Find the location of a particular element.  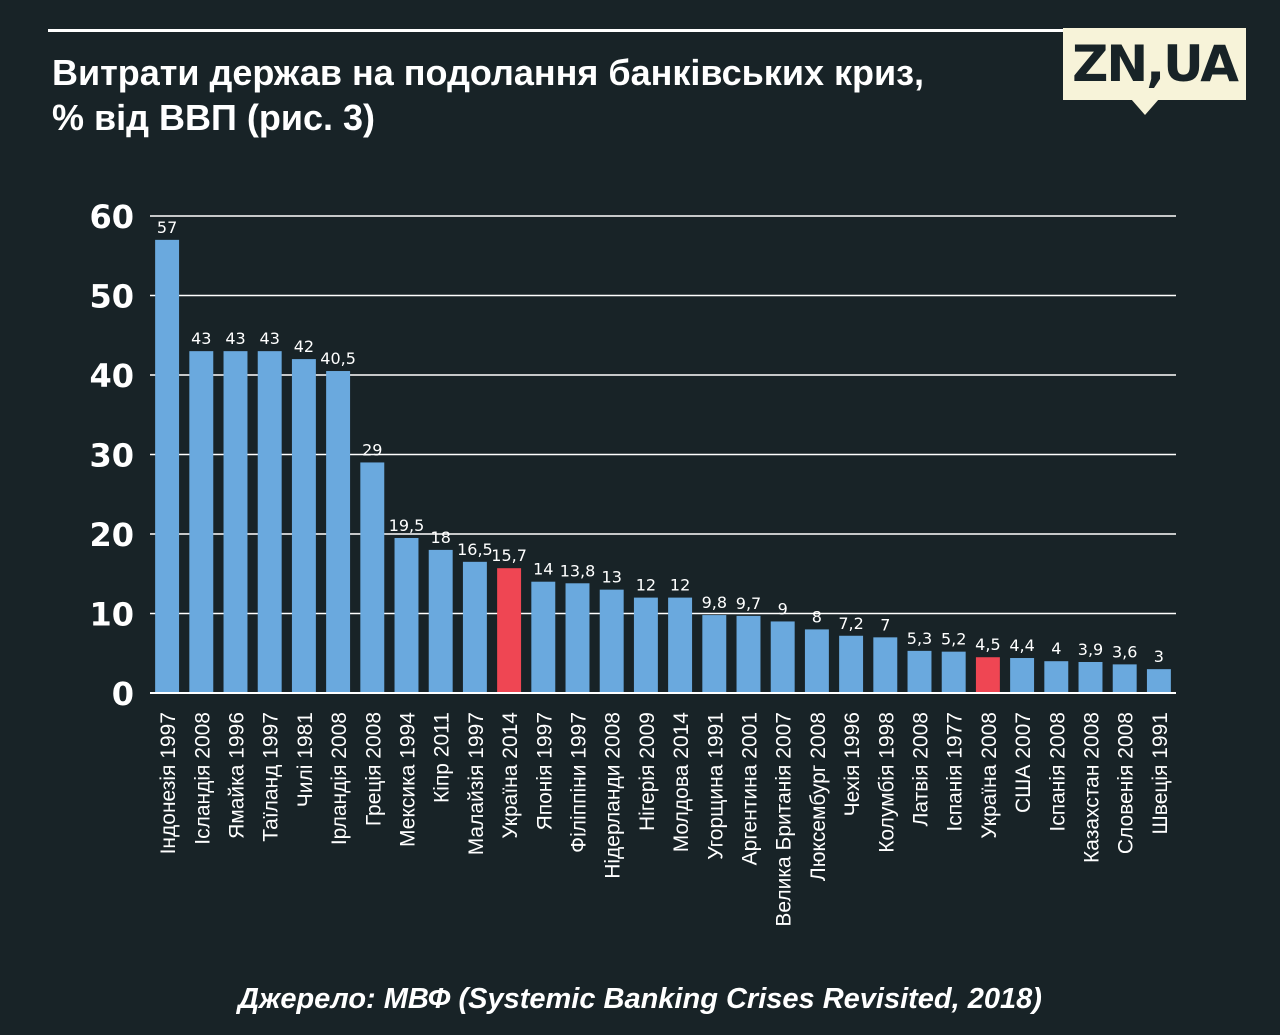

x-tick-label: Малайзія 1997 is located at coordinates (476, 783).